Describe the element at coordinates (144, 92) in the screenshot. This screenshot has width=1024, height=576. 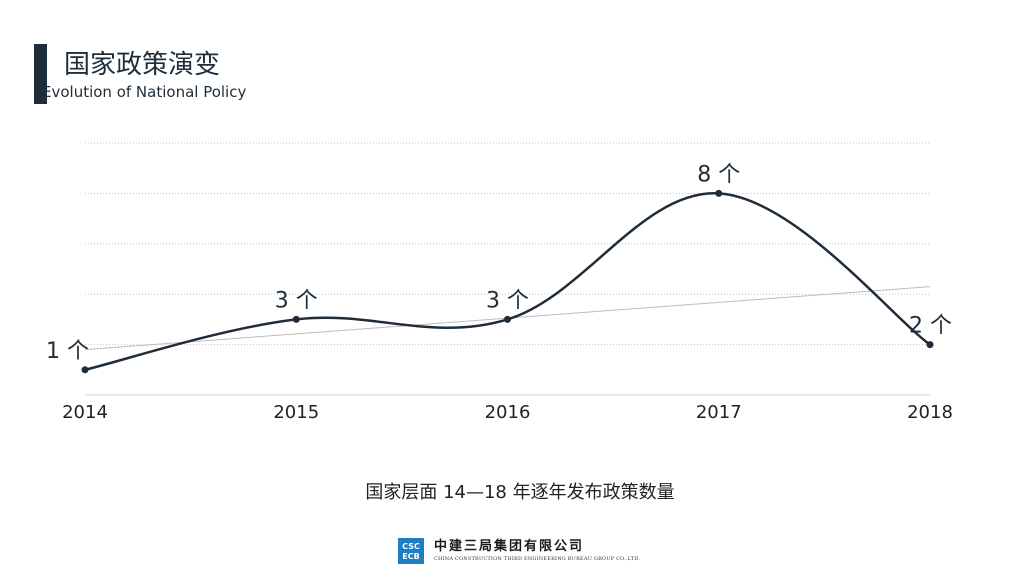
I see `page-subtitle: Evolution of National Policy` at that location.